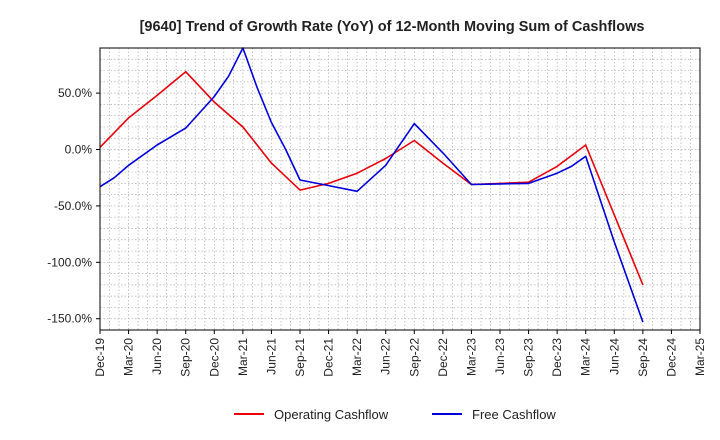  What do you see at coordinates (214, 357) in the screenshot?
I see `x-tick-label: Dec-20` at bounding box center [214, 357].